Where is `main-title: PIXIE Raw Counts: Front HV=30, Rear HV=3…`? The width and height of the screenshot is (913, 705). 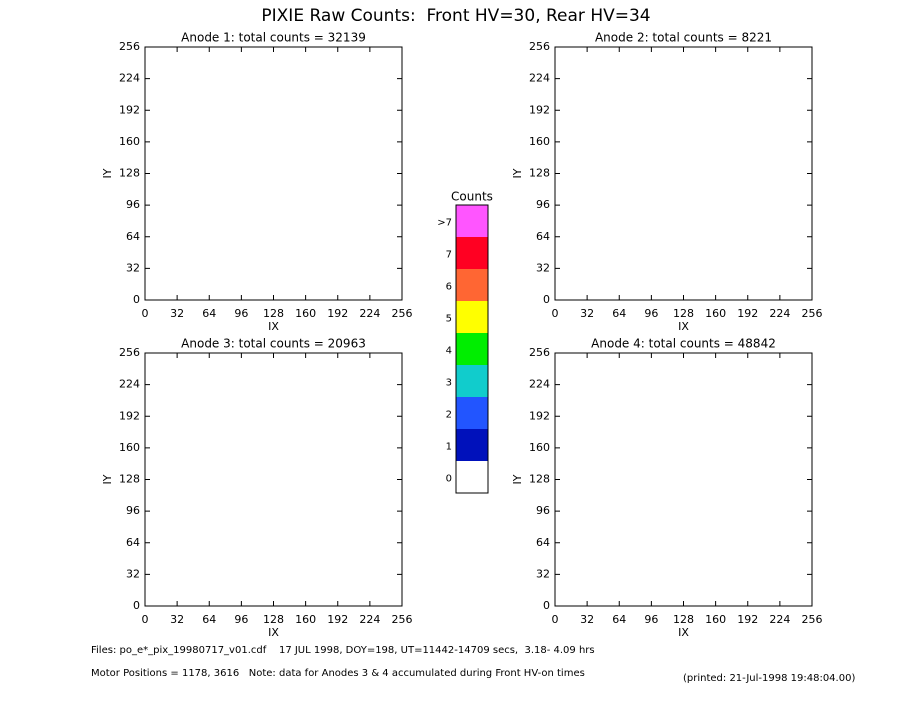
main-title: PIXIE Raw Counts: Front HV=30, Rear HV=3… is located at coordinates (455, 16).